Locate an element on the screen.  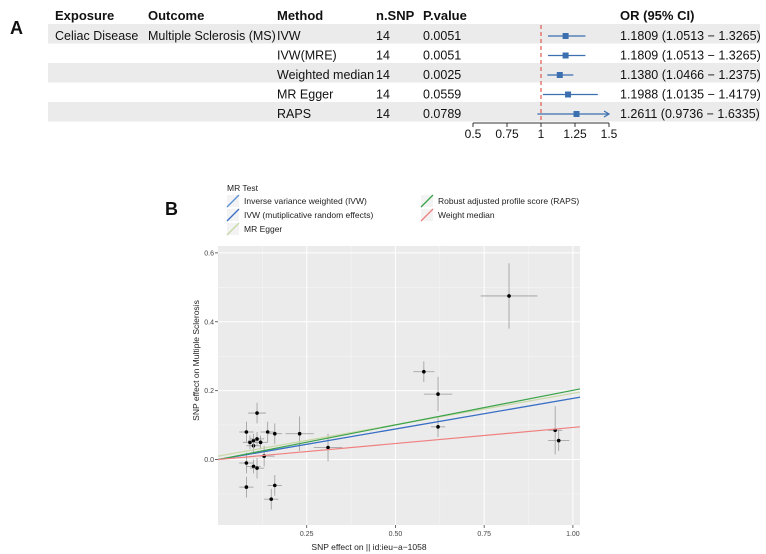
x-axis-tick-label: 0.25 is located at coordinates (307, 534).